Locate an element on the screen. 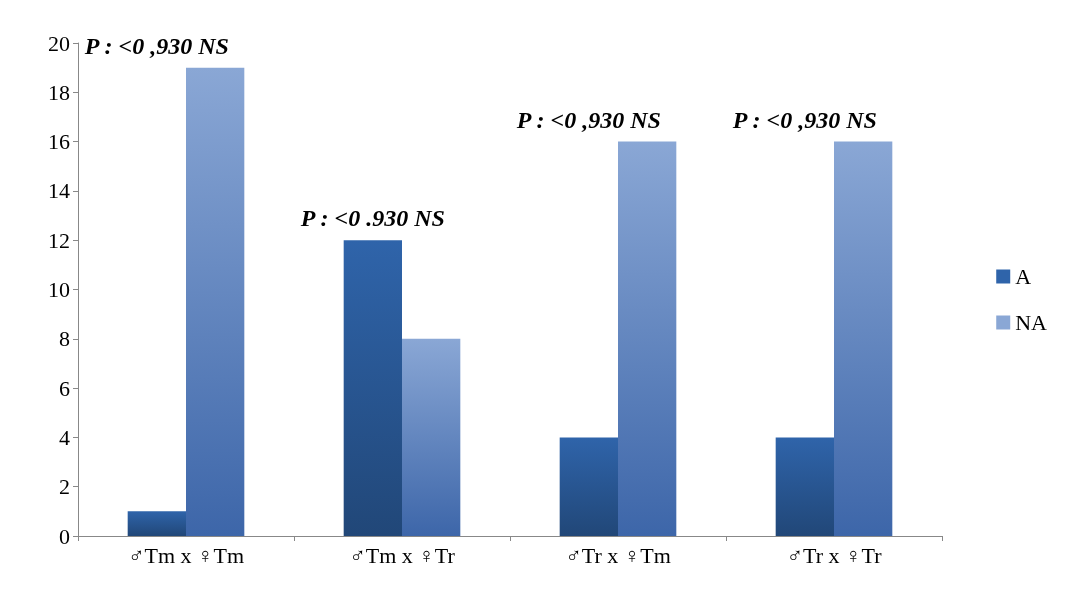  y-tick-label: 4 is located at coordinates (64, 437).